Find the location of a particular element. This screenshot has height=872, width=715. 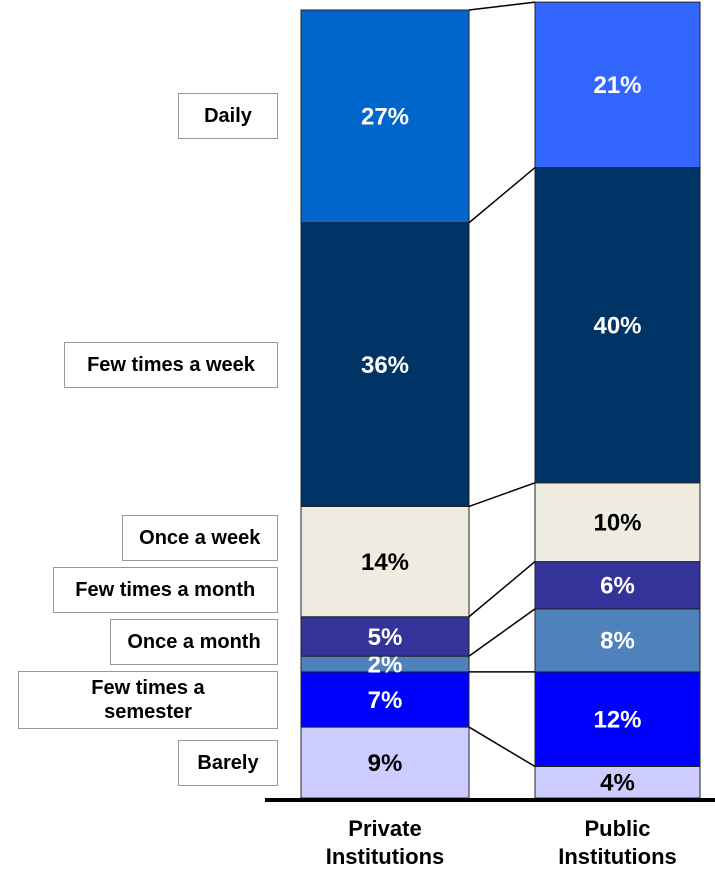

legend-entry-text: Few times a semester is located at coordinates (148, 699).